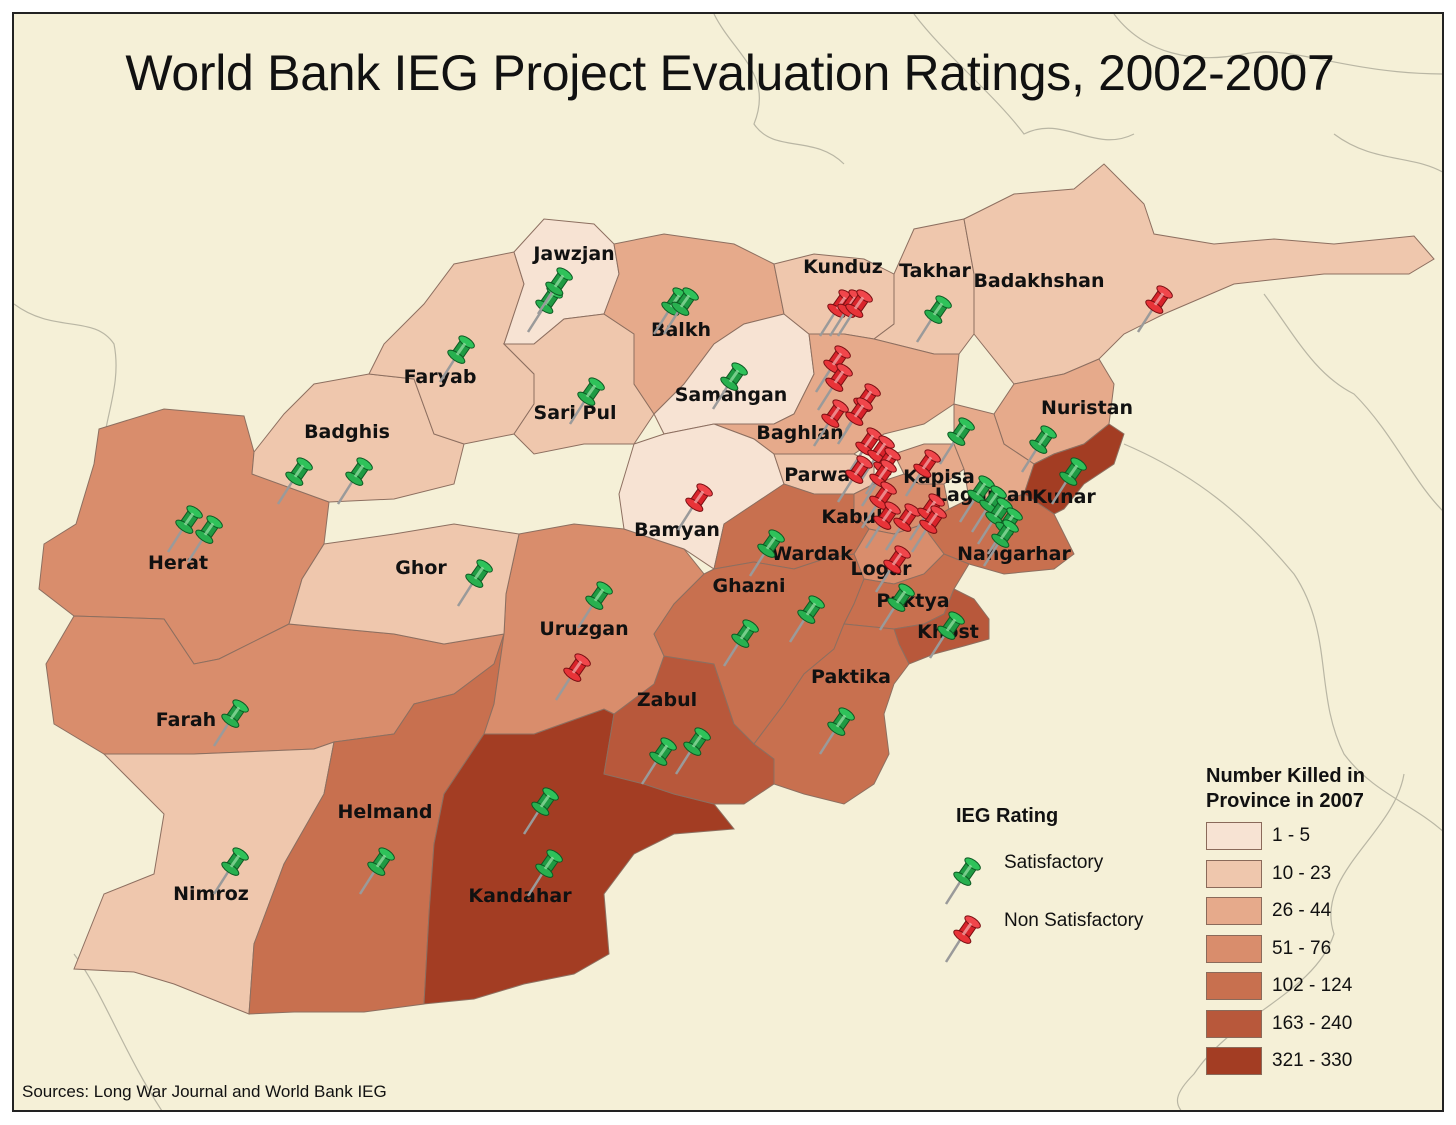 The image size is (1456, 1125). Describe the element at coordinates (211, 894) in the screenshot. I see `label-nimroz: Nimroz` at that location.